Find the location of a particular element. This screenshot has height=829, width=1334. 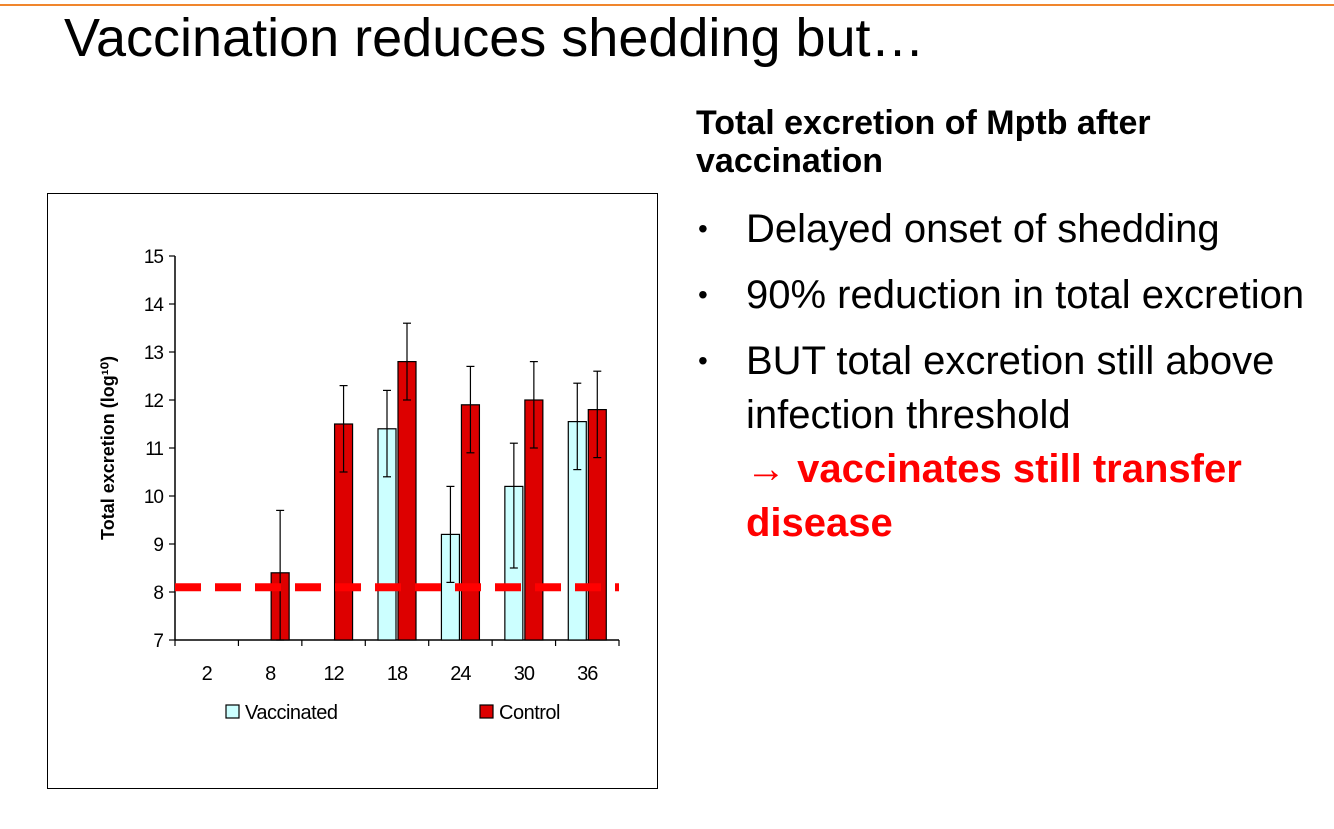

y-tick-label: 7 is located at coordinates (158, 641).